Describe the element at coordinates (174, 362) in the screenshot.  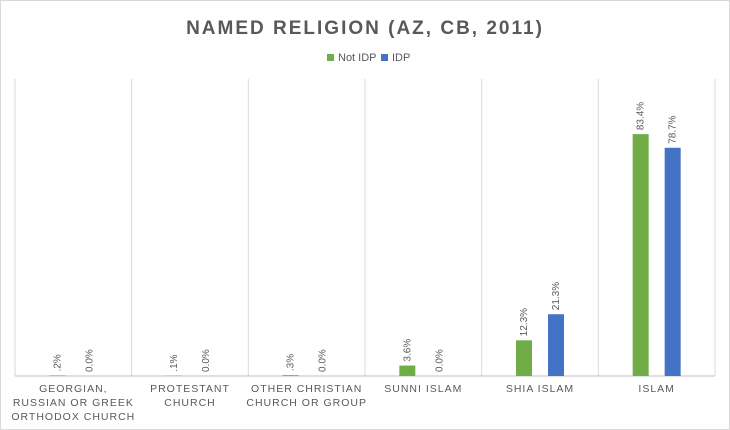
I see `data-label-not-idp-1: .1%` at that location.